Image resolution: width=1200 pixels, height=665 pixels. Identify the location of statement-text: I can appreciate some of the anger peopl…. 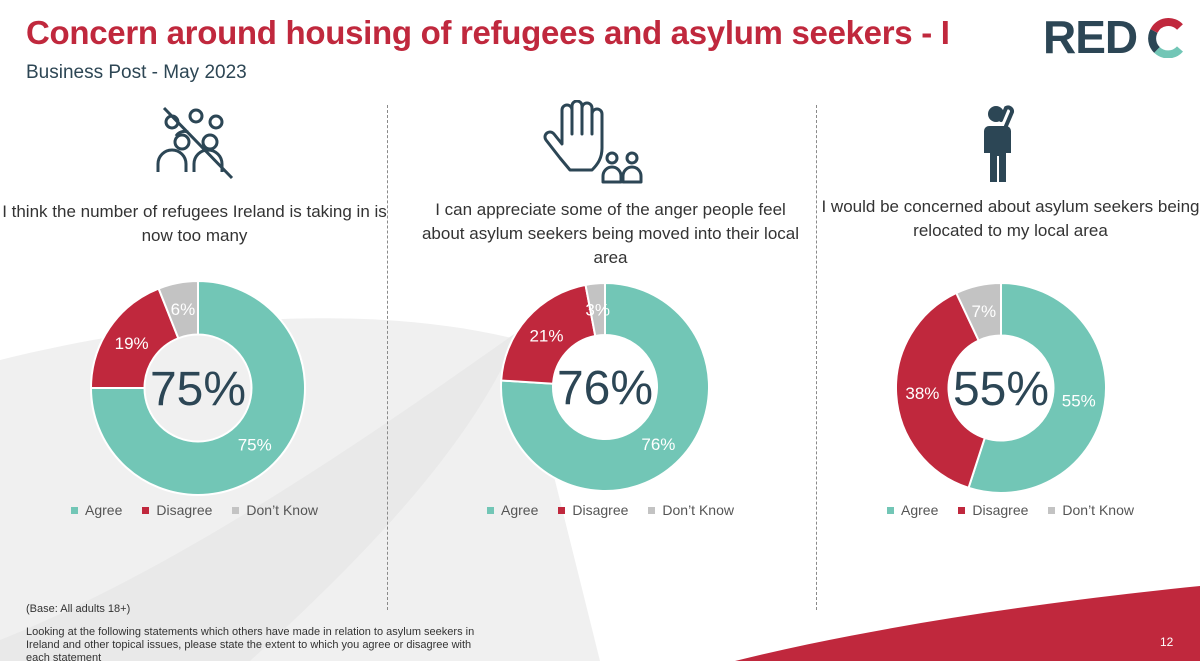
(610, 233).